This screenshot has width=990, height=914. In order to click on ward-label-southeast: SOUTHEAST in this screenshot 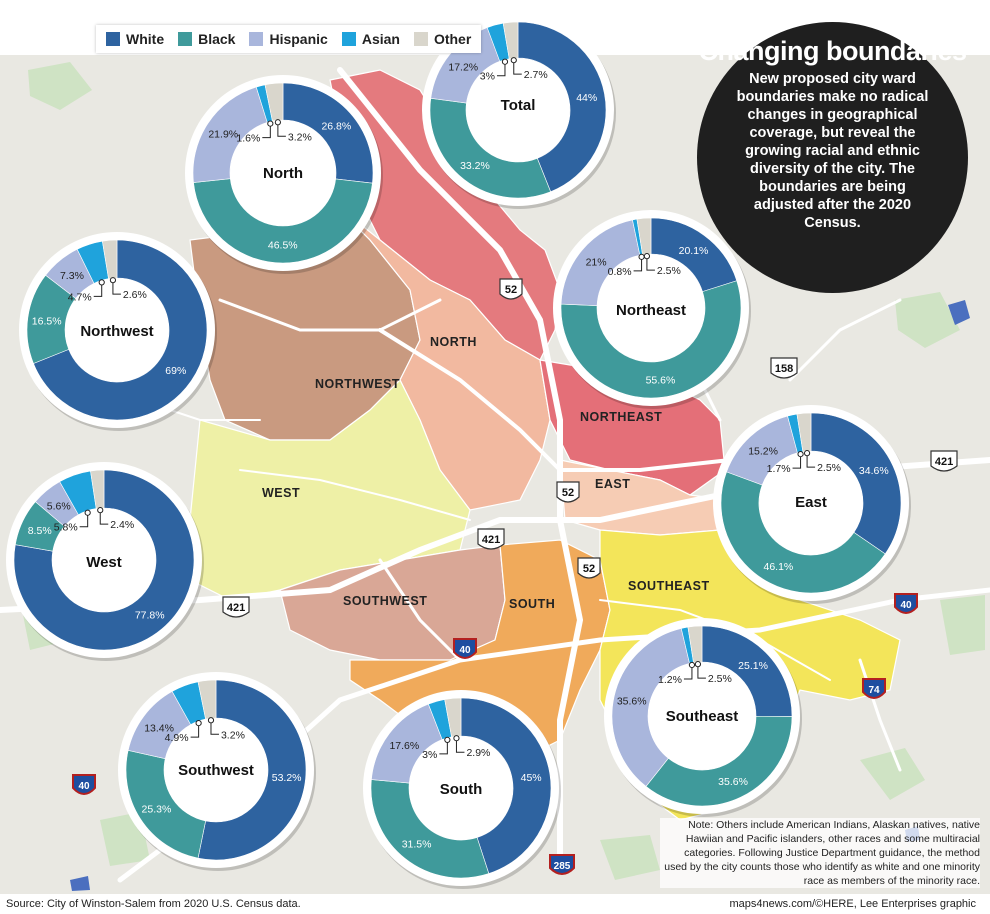, I will do `click(669, 586)`.